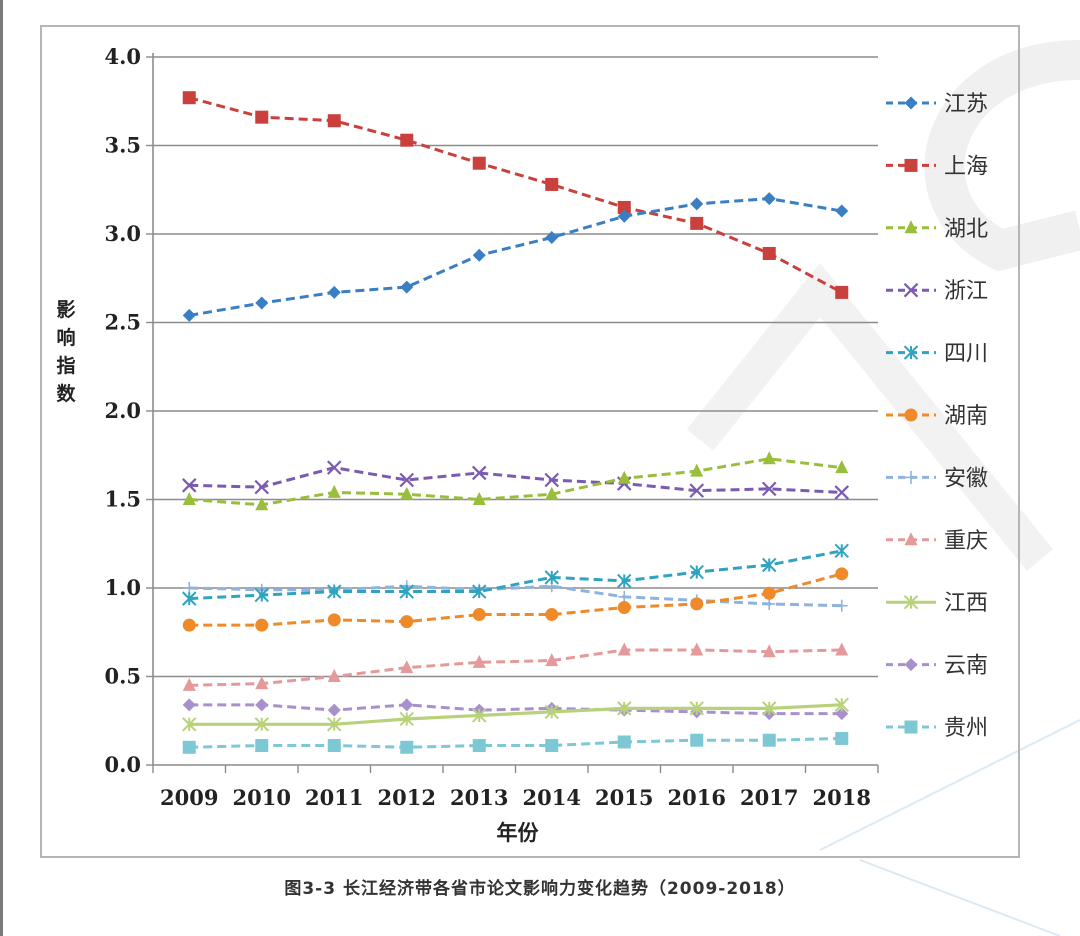 The width and height of the screenshot is (1080, 936). Describe the element at coordinates (66, 338) in the screenshot. I see `y-axis-label-char: 响` at that location.